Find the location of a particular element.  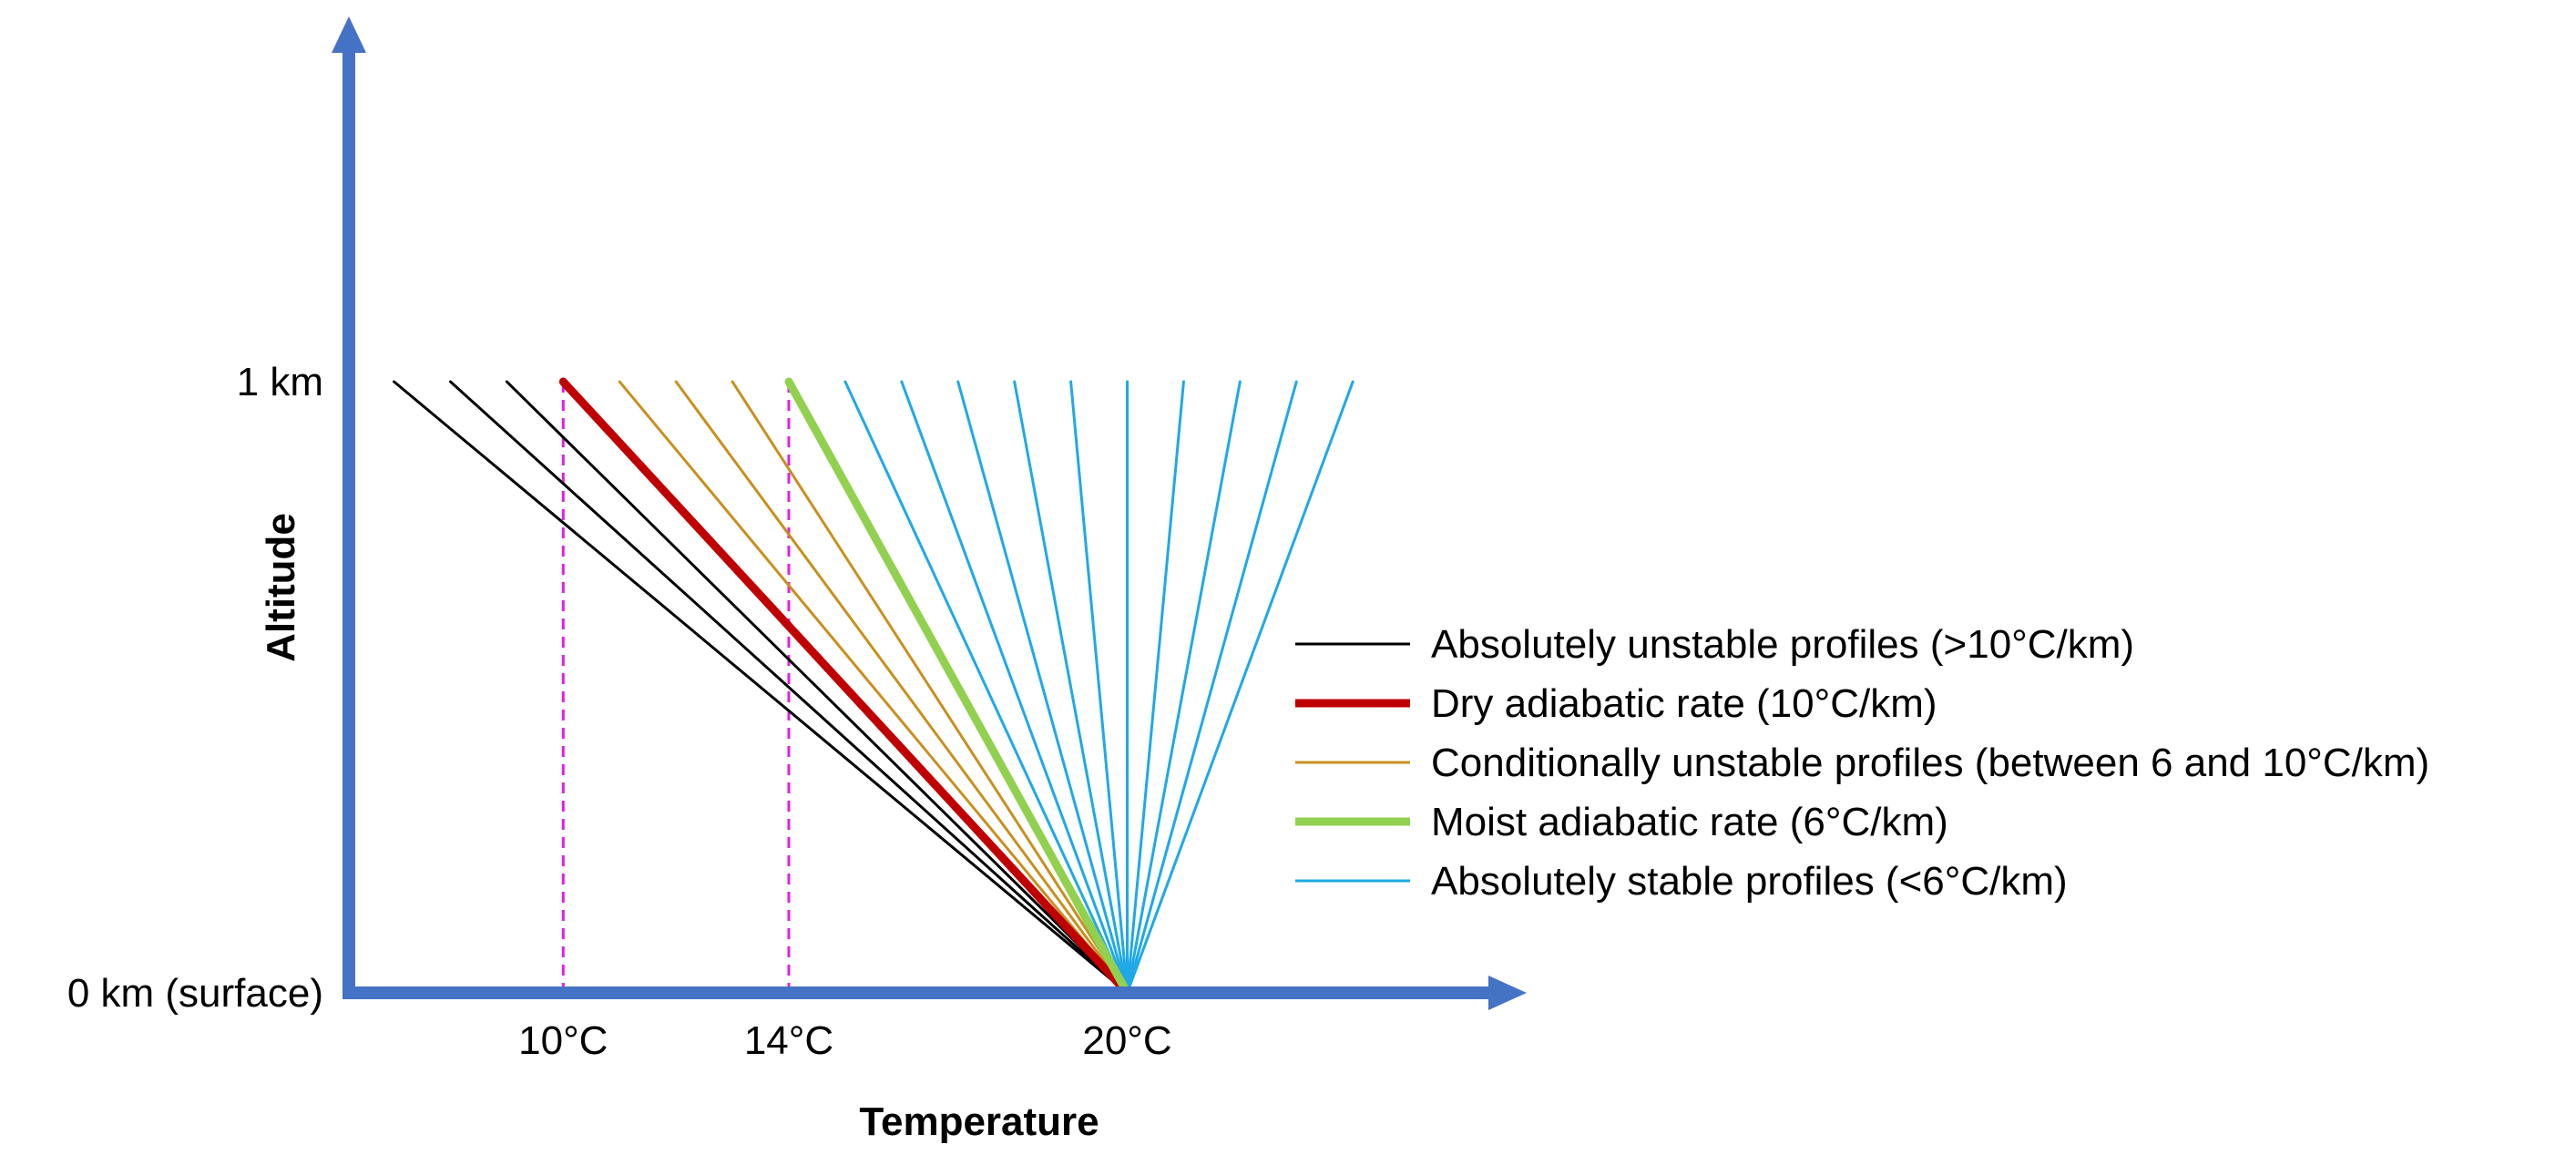

profile-line-moist is located at coordinates (958, 687).